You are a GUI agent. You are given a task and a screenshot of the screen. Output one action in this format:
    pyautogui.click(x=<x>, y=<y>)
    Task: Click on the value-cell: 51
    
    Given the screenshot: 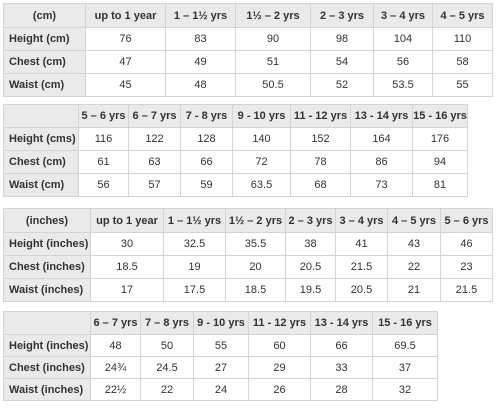 What is the action you would take?
    pyautogui.click(x=273, y=62)
    